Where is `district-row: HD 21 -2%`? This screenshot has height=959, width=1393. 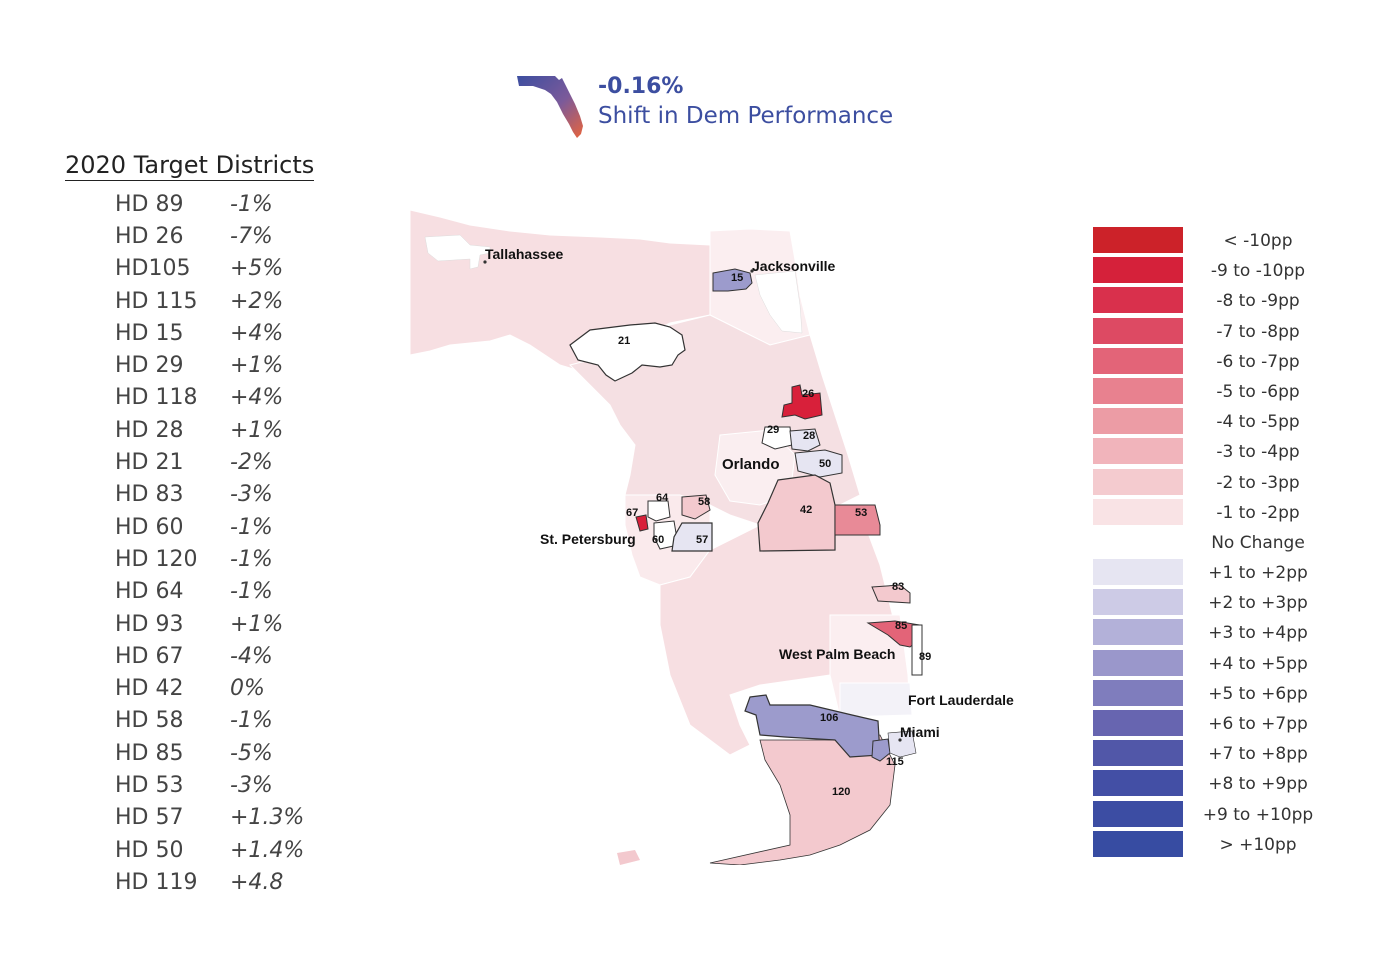
district-row: HD 21 -2% is located at coordinates (209, 462).